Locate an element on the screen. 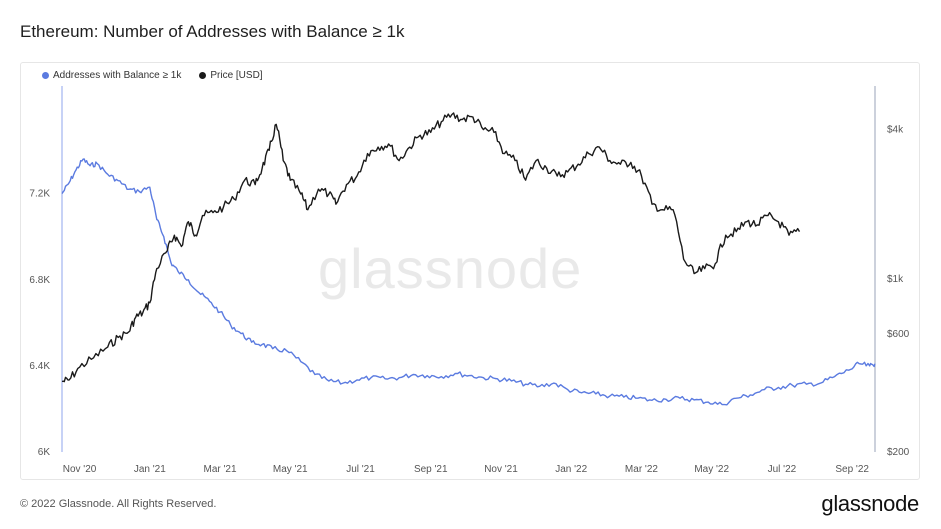 This screenshot has height=529, width=941. y-right-tick-label: $1k is located at coordinates (895, 279).